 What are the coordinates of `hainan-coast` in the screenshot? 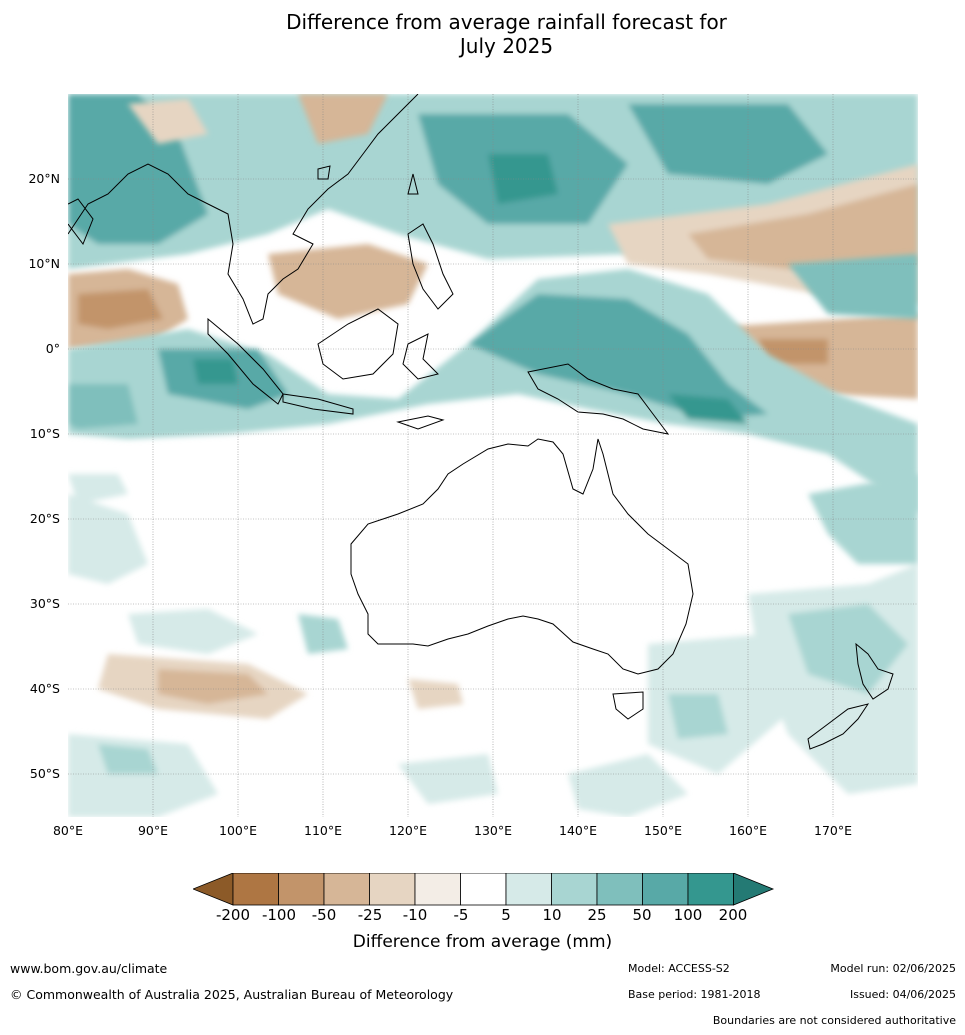 It's located at (324, 172).